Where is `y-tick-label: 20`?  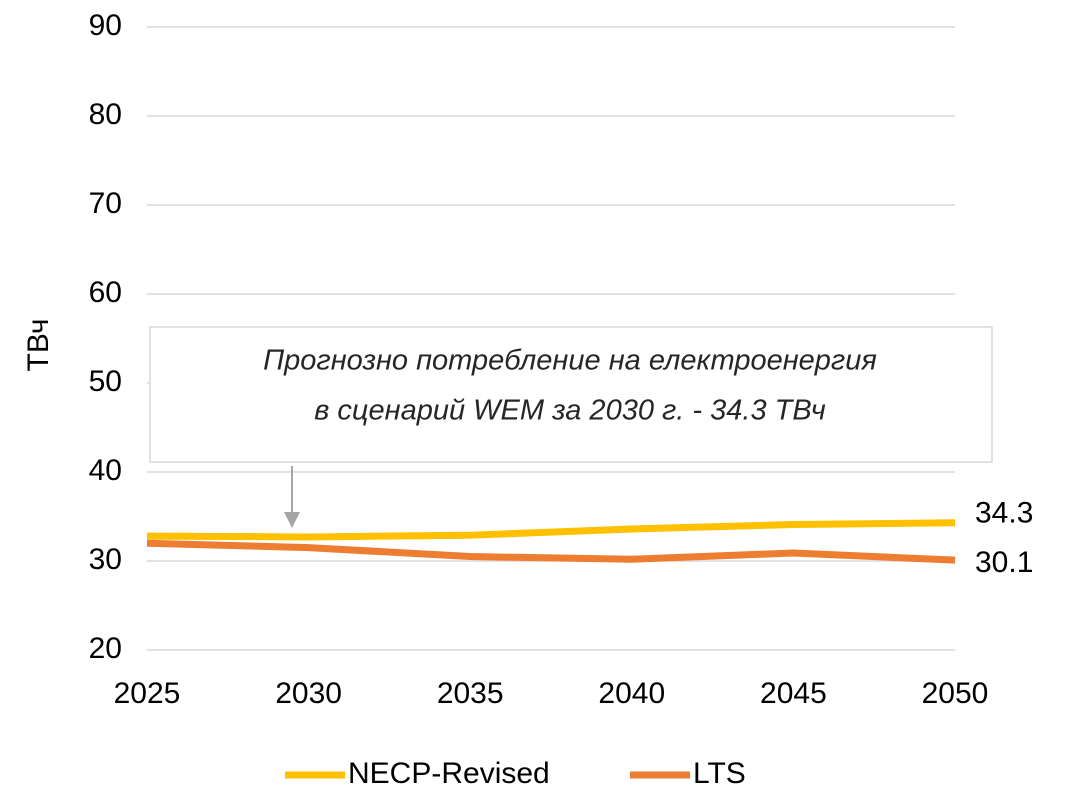 y-tick-label: 20 is located at coordinates (105, 648).